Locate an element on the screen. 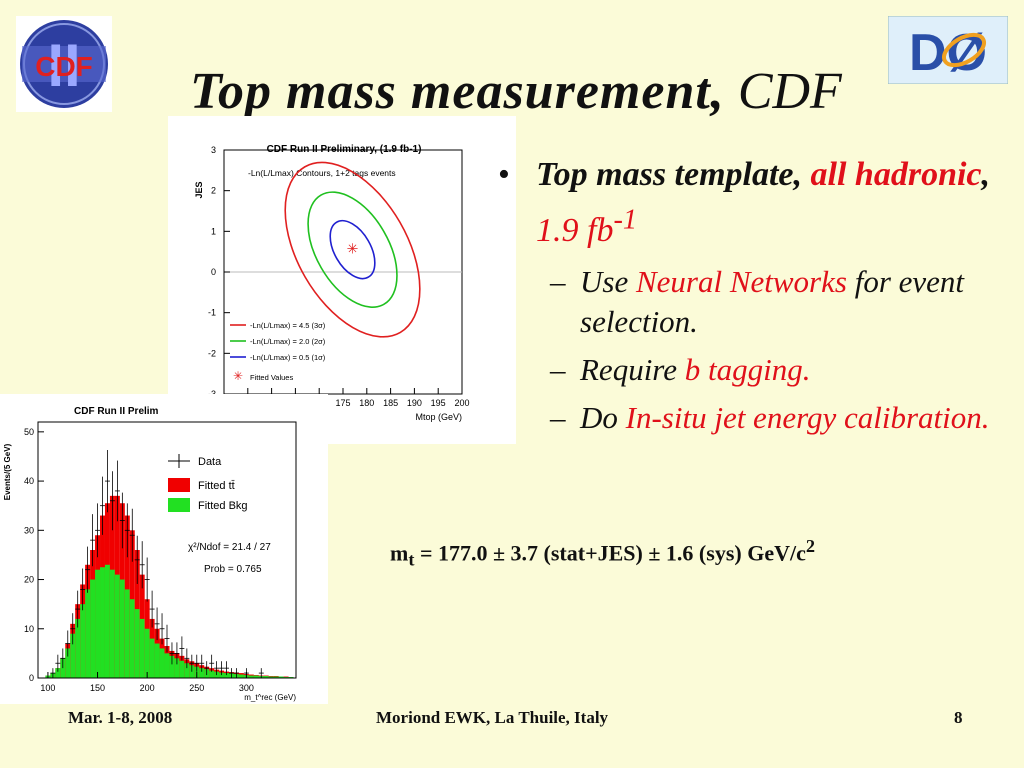 The width and height of the screenshot is (1024, 768). legend-label: -Ln(L/Lmax) = 2.0 (2σ) is located at coordinates (288, 341).